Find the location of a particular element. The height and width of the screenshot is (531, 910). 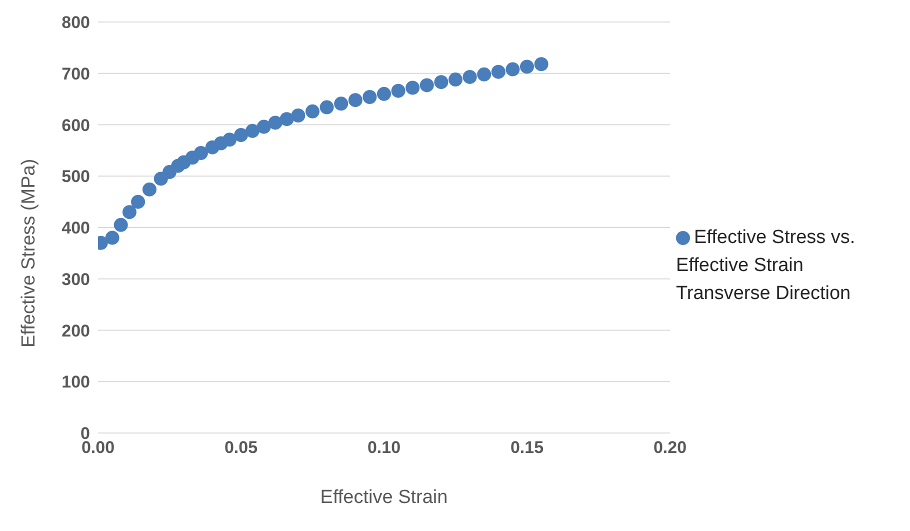

x-tick-label: 0.20 is located at coordinates (670, 448).